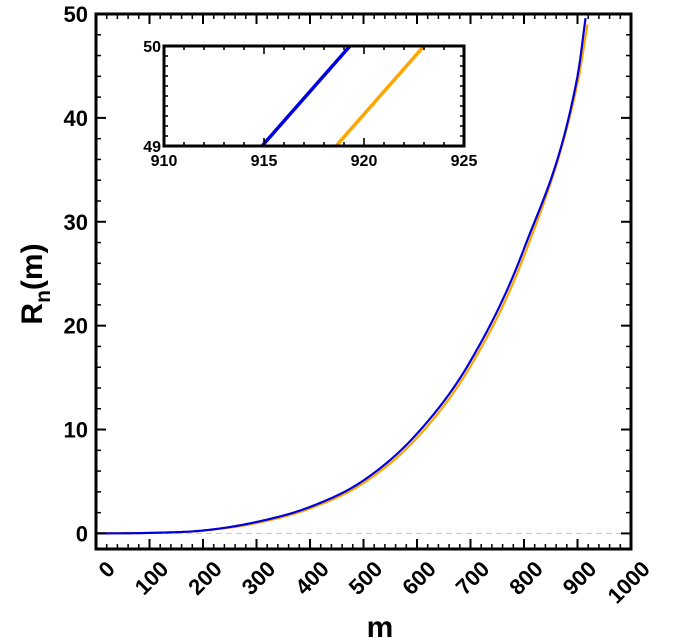 This screenshot has width=673, height=643. Describe the element at coordinates (464, 161) in the screenshot. I see `inset-x-tick-label: 925` at that location.